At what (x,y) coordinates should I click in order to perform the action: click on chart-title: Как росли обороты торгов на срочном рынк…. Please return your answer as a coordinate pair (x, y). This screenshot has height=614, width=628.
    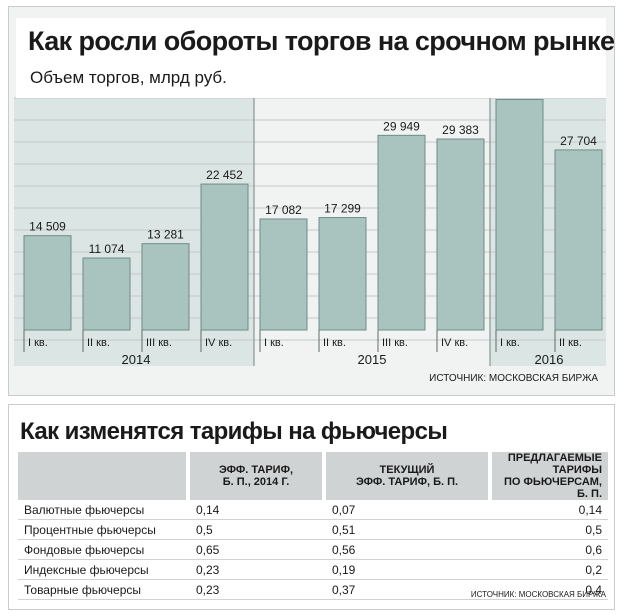
    Looking at the image, I should click on (321, 41).